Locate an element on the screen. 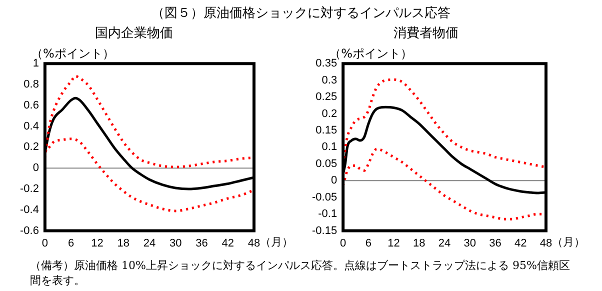  y-tick-label: 0.15 is located at coordinates (327, 130).